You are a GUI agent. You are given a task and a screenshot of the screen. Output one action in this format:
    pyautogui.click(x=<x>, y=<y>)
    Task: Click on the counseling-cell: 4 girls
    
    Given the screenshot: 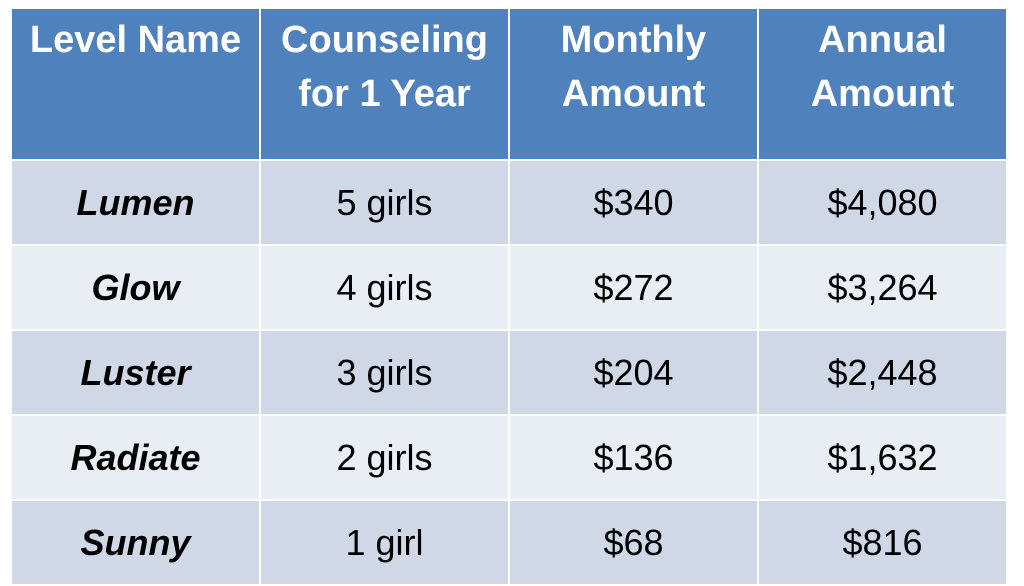 What is the action you would take?
    pyautogui.click(x=384, y=287)
    